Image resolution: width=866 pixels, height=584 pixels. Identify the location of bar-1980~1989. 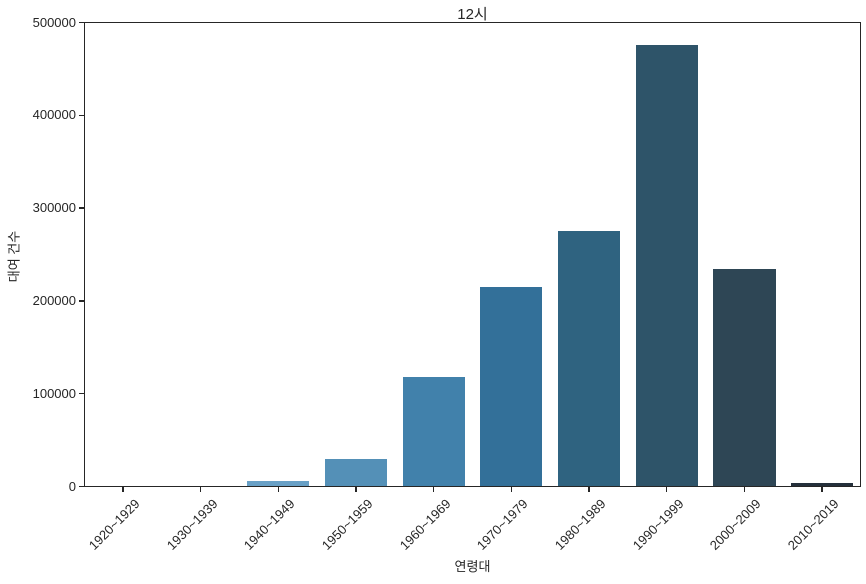
(589, 358).